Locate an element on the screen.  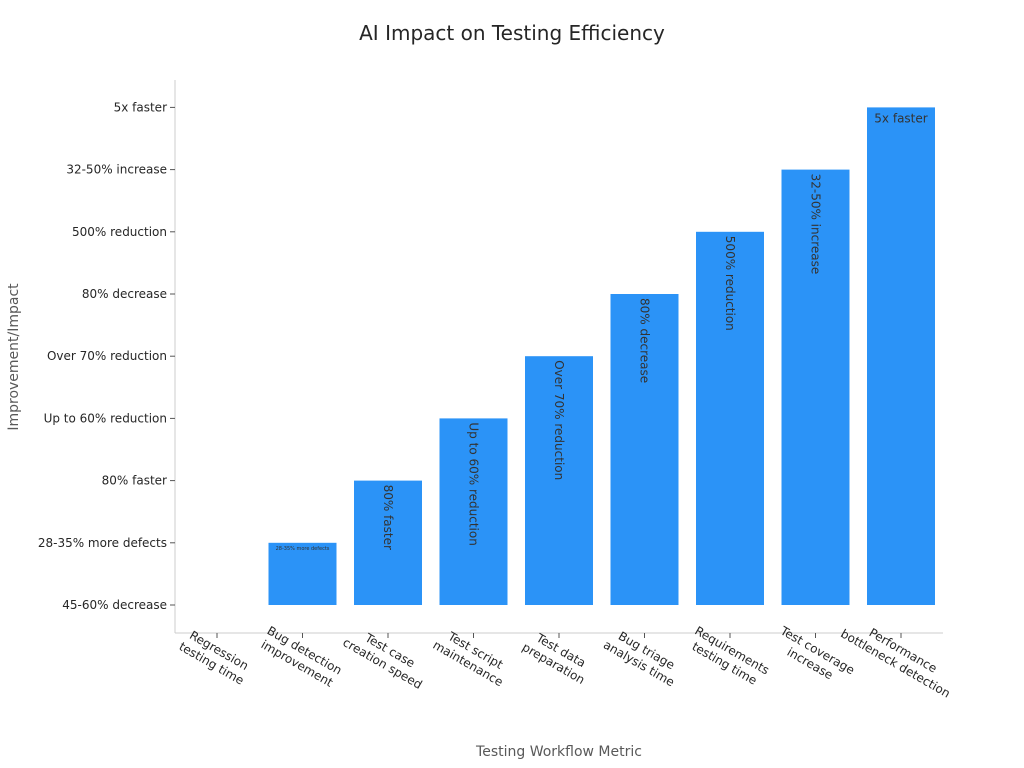
y-tick-label: Up to 60% reduction is located at coordinates (105, 418).